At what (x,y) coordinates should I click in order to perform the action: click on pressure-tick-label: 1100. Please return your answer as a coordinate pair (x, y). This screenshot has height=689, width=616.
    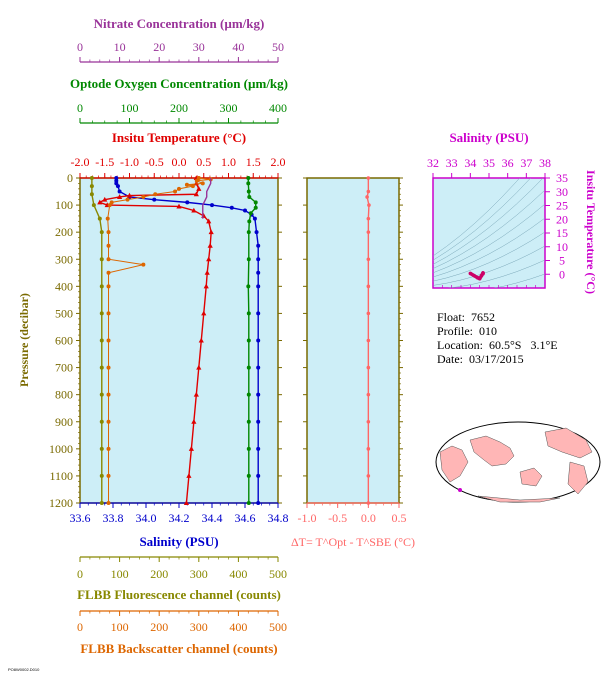
    Looking at the image, I should click on (61, 476).